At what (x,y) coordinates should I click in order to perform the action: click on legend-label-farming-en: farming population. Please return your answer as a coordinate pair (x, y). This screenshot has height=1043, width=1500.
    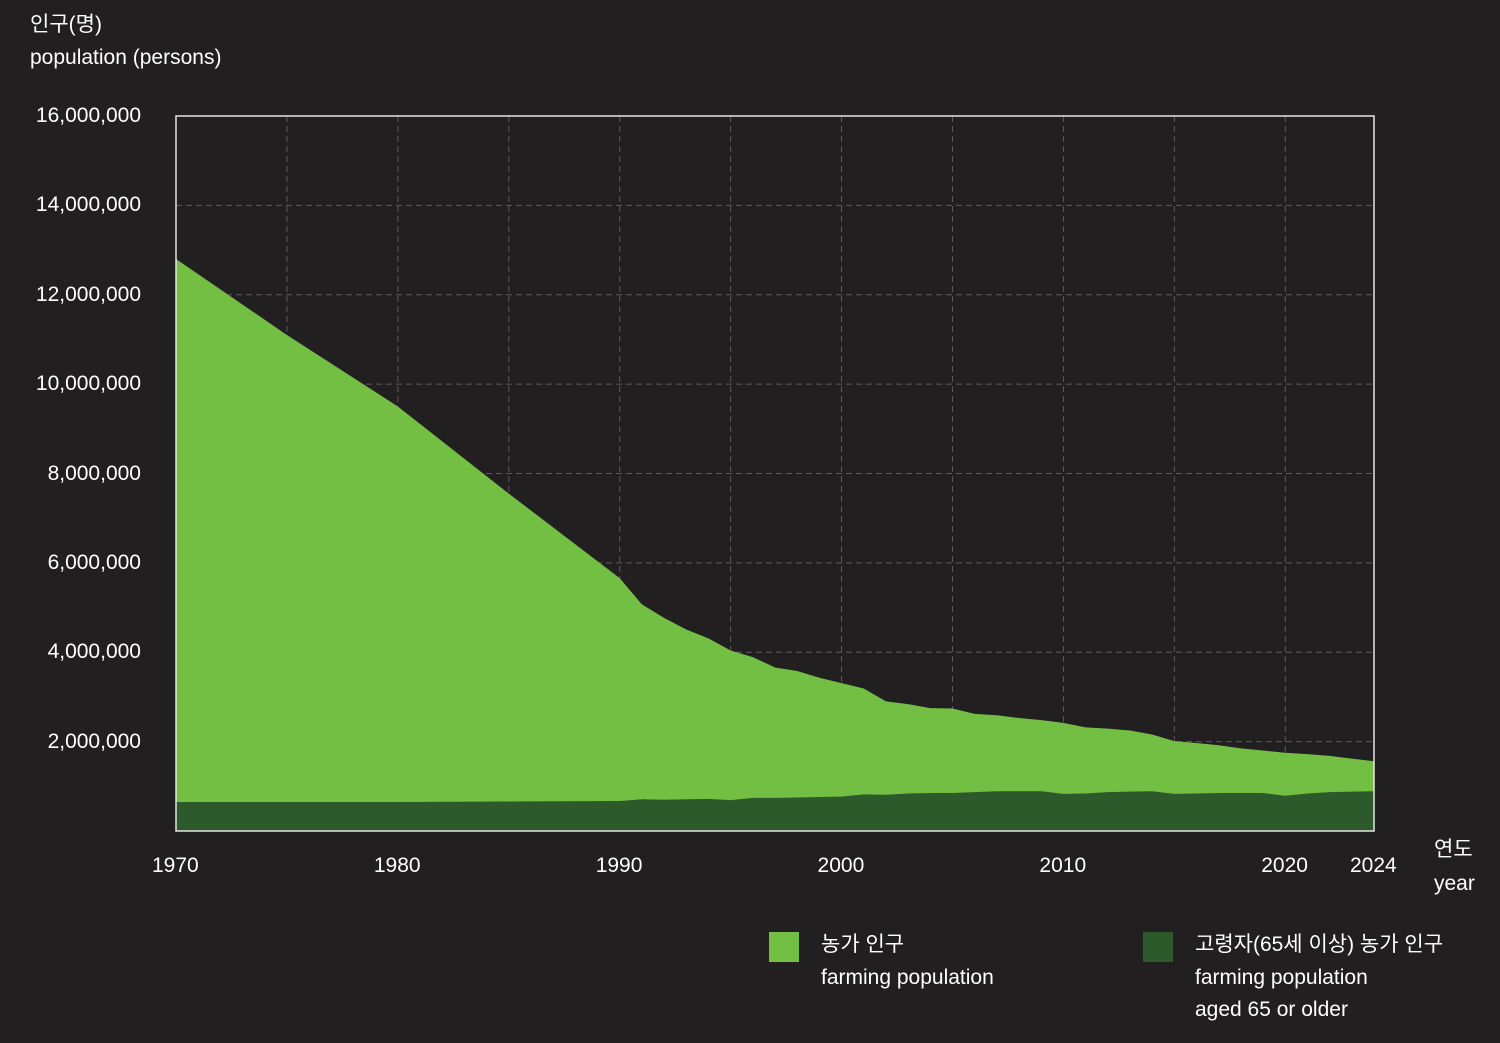
    Looking at the image, I should click on (907, 977).